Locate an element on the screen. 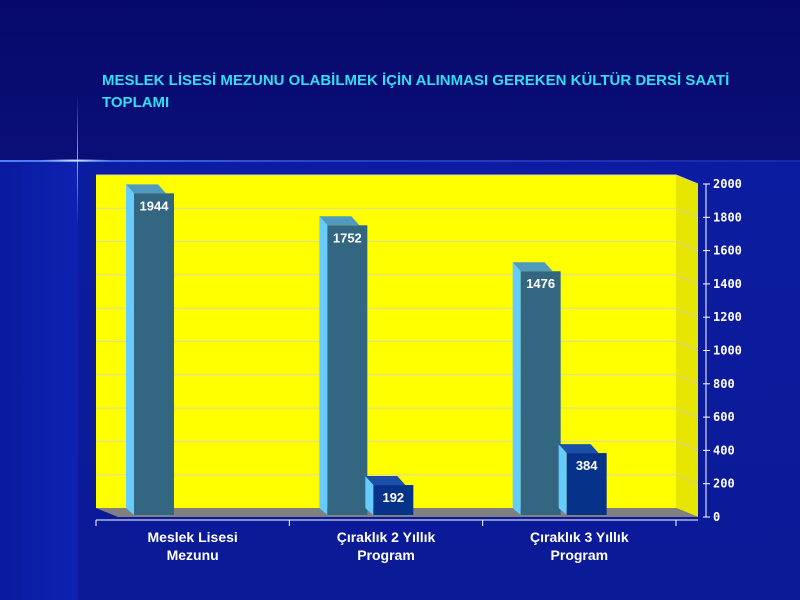 The width and height of the screenshot is (800, 600). y-tick-label-2: 400 is located at coordinates (724, 450).